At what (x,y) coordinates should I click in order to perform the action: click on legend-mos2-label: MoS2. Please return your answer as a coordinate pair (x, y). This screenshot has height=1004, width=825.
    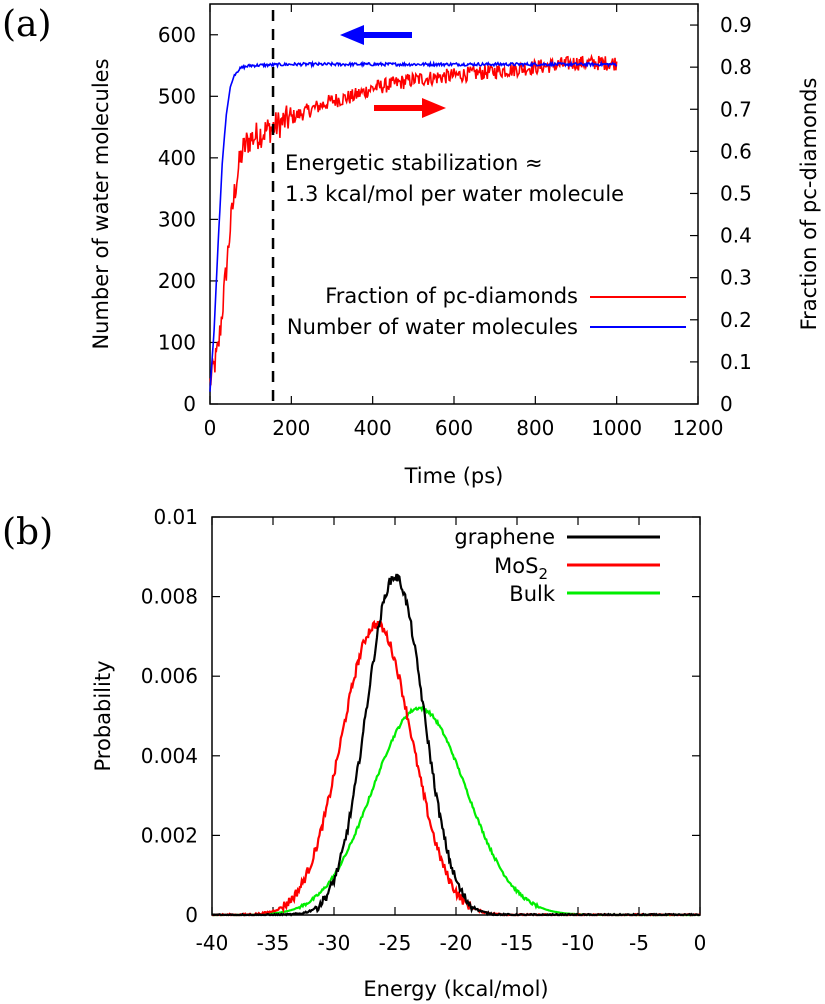
    Looking at the image, I should click on (521, 568).